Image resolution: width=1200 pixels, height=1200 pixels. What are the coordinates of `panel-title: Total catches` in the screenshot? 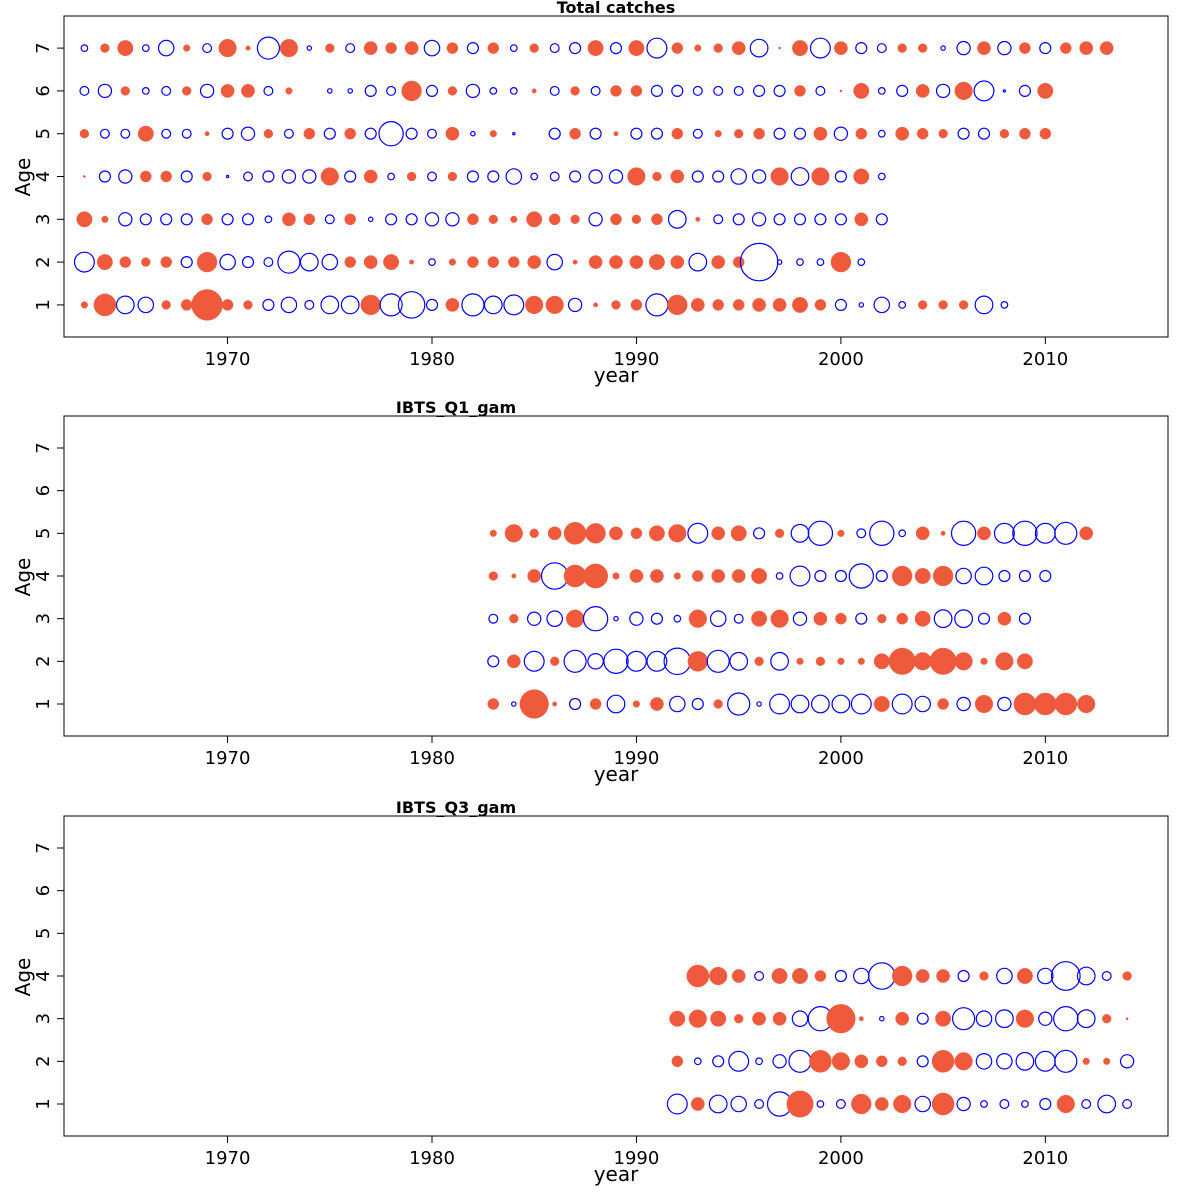 It's located at (616, 8).